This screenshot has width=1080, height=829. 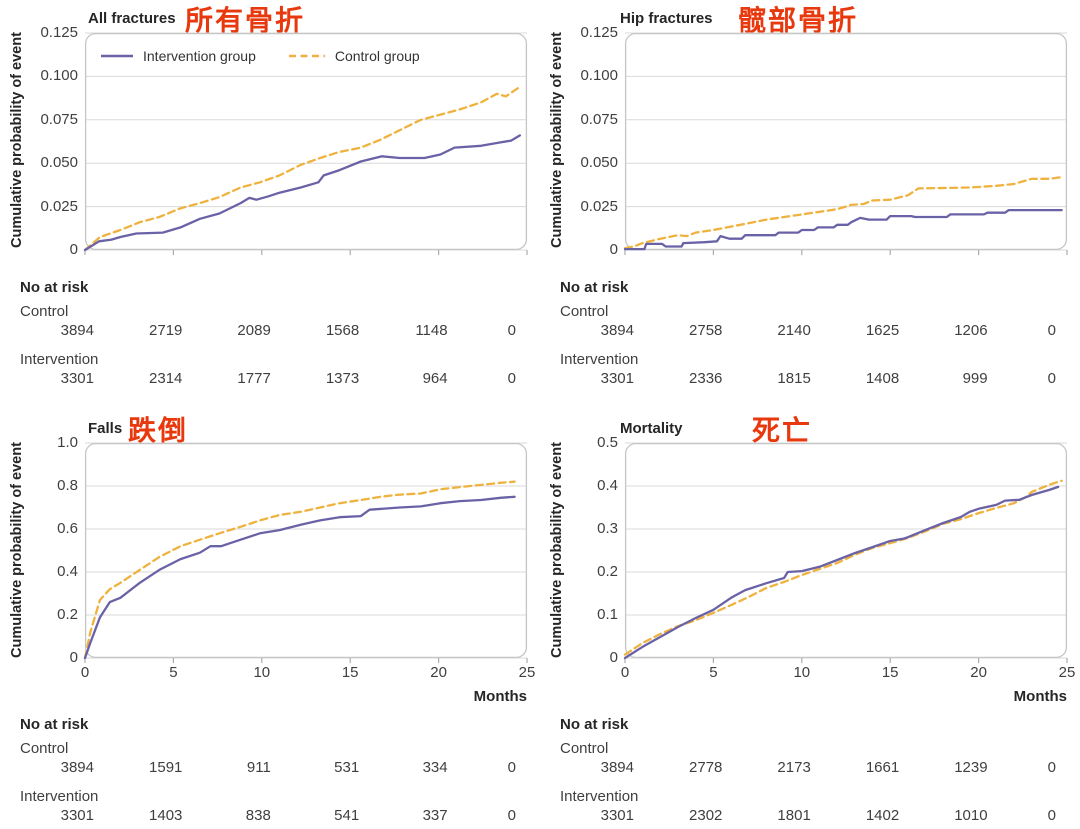 I want to click on risk-value: 964, so click(x=435, y=378).